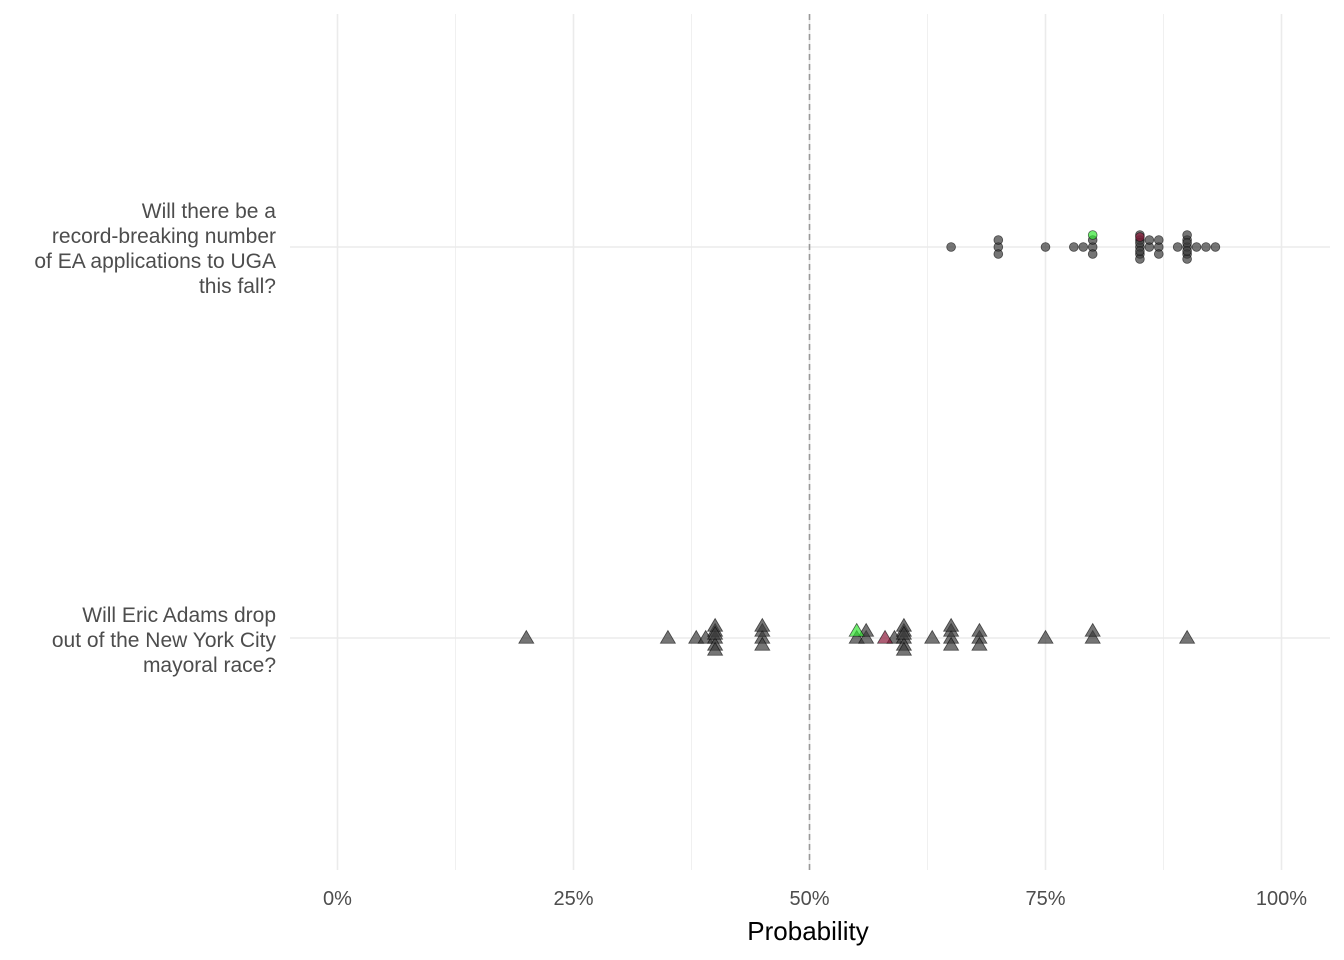 The height and width of the screenshot is (960, 1344). I want to click on question-label-line: Will Eric Adams drop, so click(179, 615).